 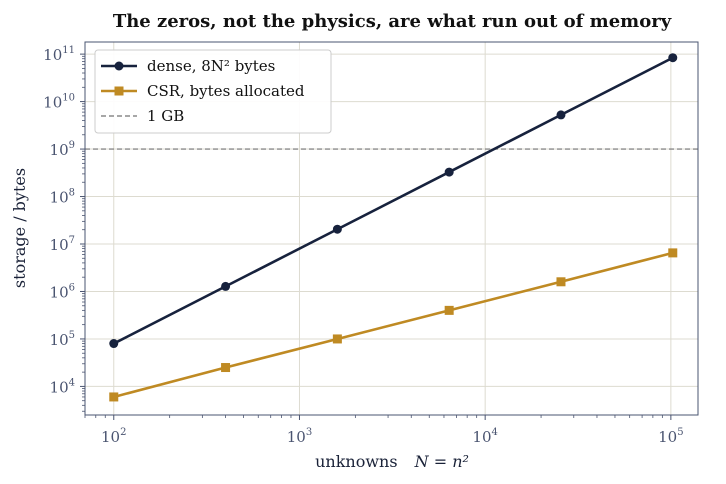 I want to click on x-tick-label: 10³, so click(x=299, y=436).